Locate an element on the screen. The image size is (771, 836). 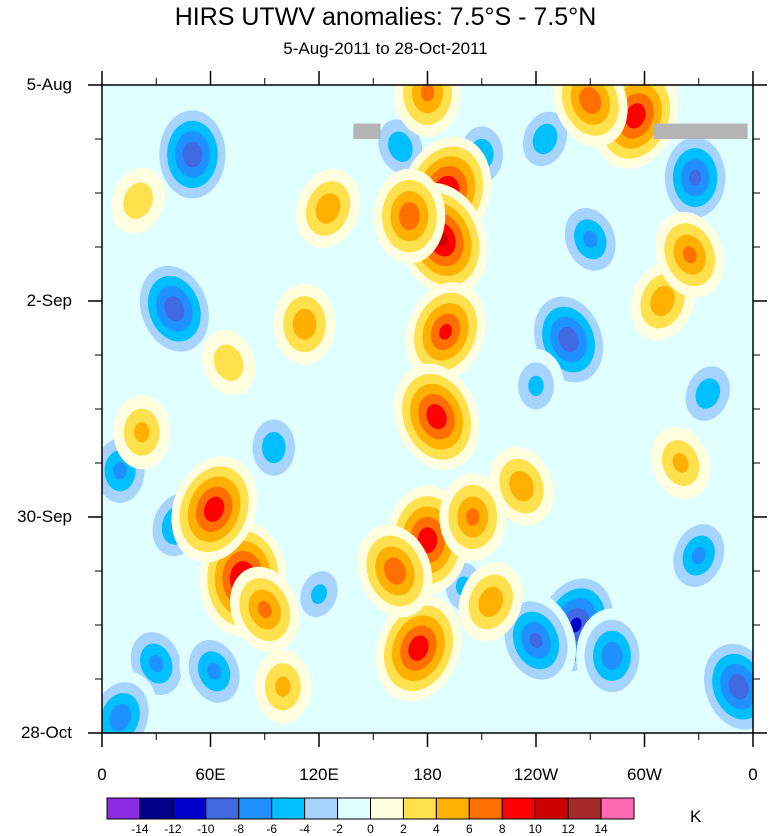
y-tick-label: 28-Oct is located at coordinates (46, 732).